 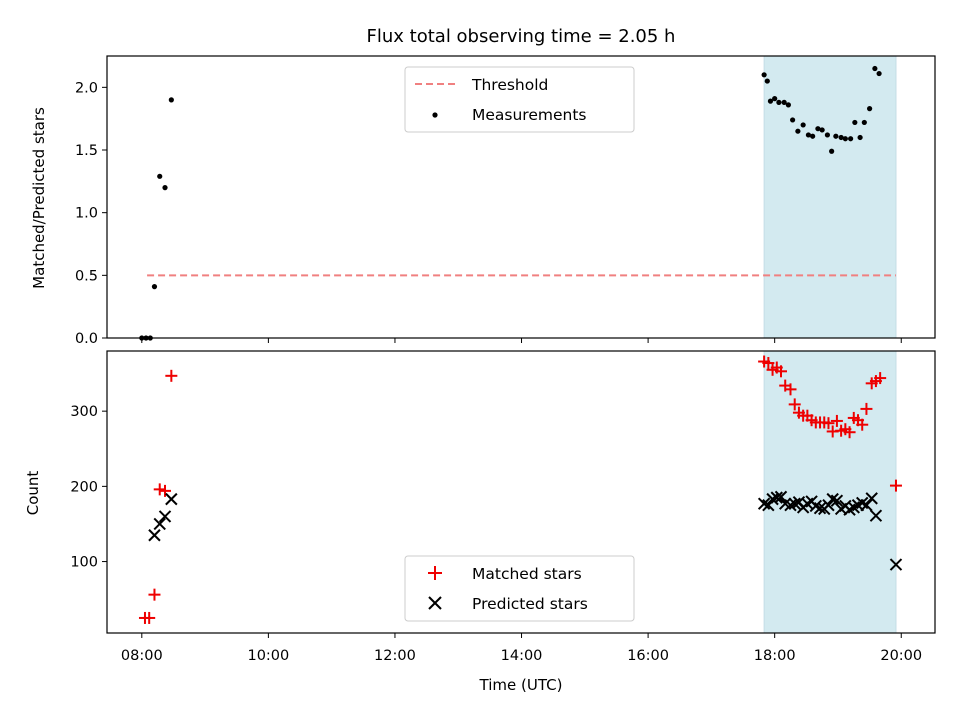 I want to click on measurements-legend-label: Measurements, so click(x=529, y=115).